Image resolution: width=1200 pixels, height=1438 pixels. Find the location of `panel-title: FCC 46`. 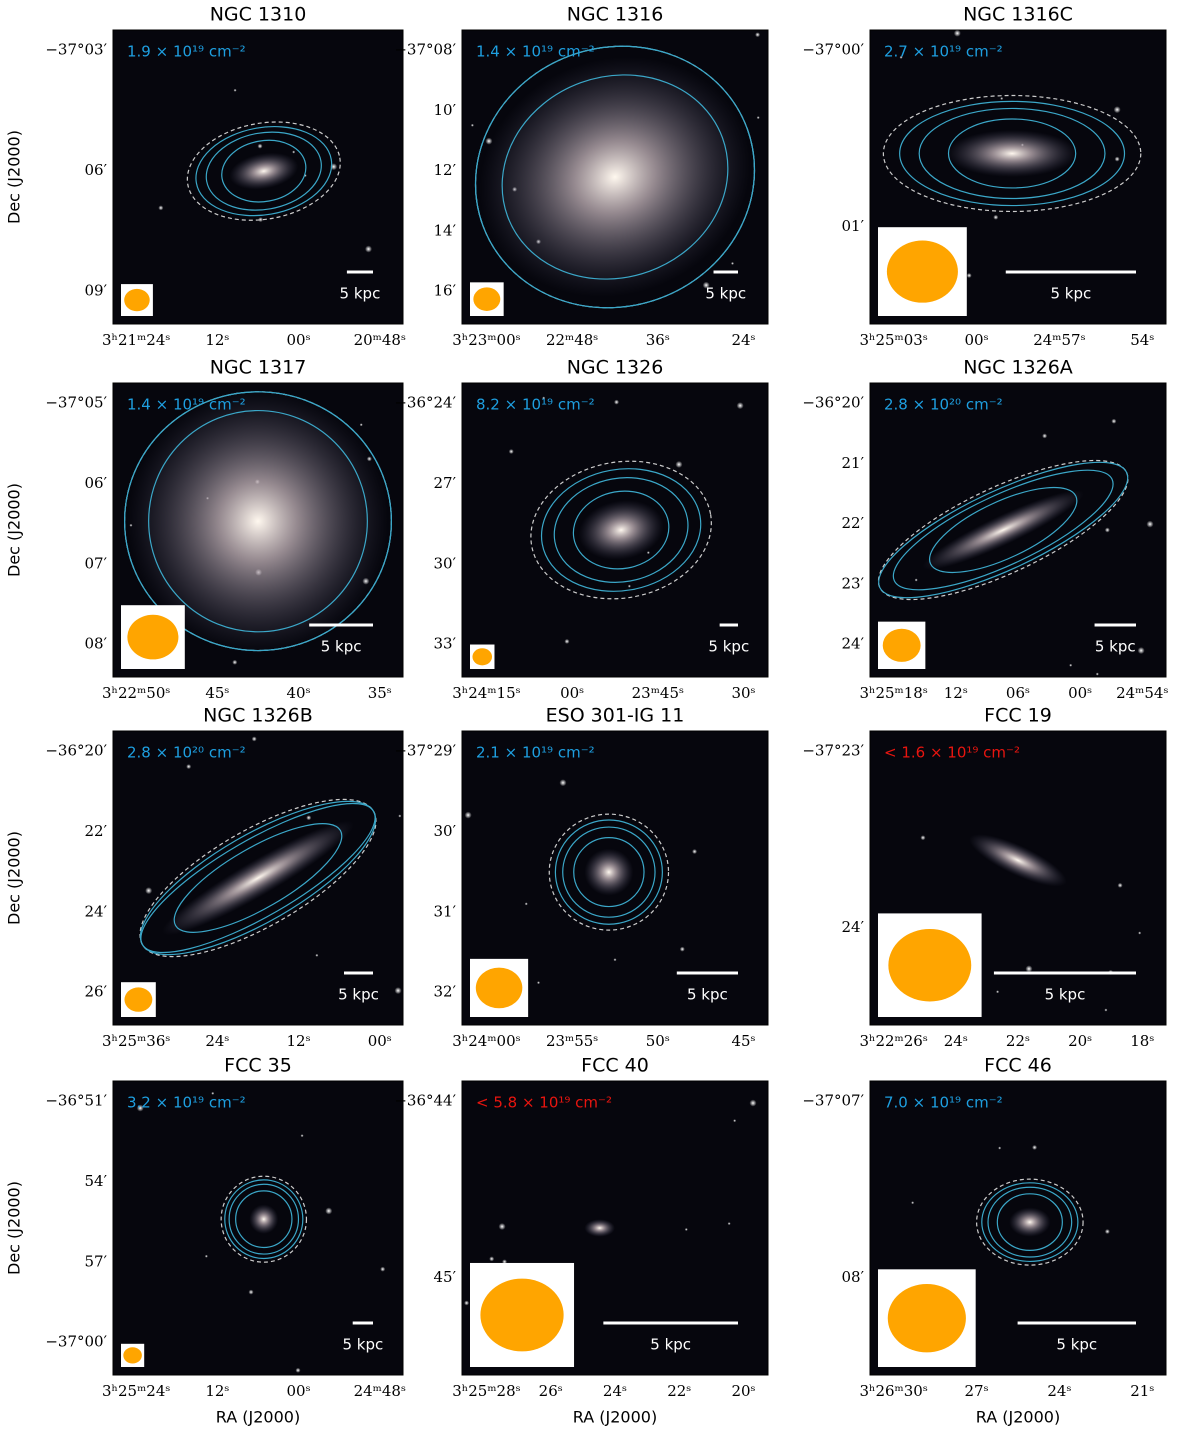

panel-title: FCC 46 is located at coordinates (1018, 1066).